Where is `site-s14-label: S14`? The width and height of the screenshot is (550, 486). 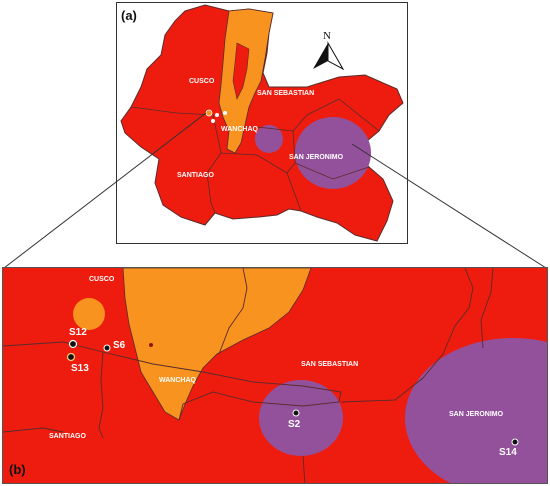
site-s14-label: S14 is located at coordinates (508, 452).